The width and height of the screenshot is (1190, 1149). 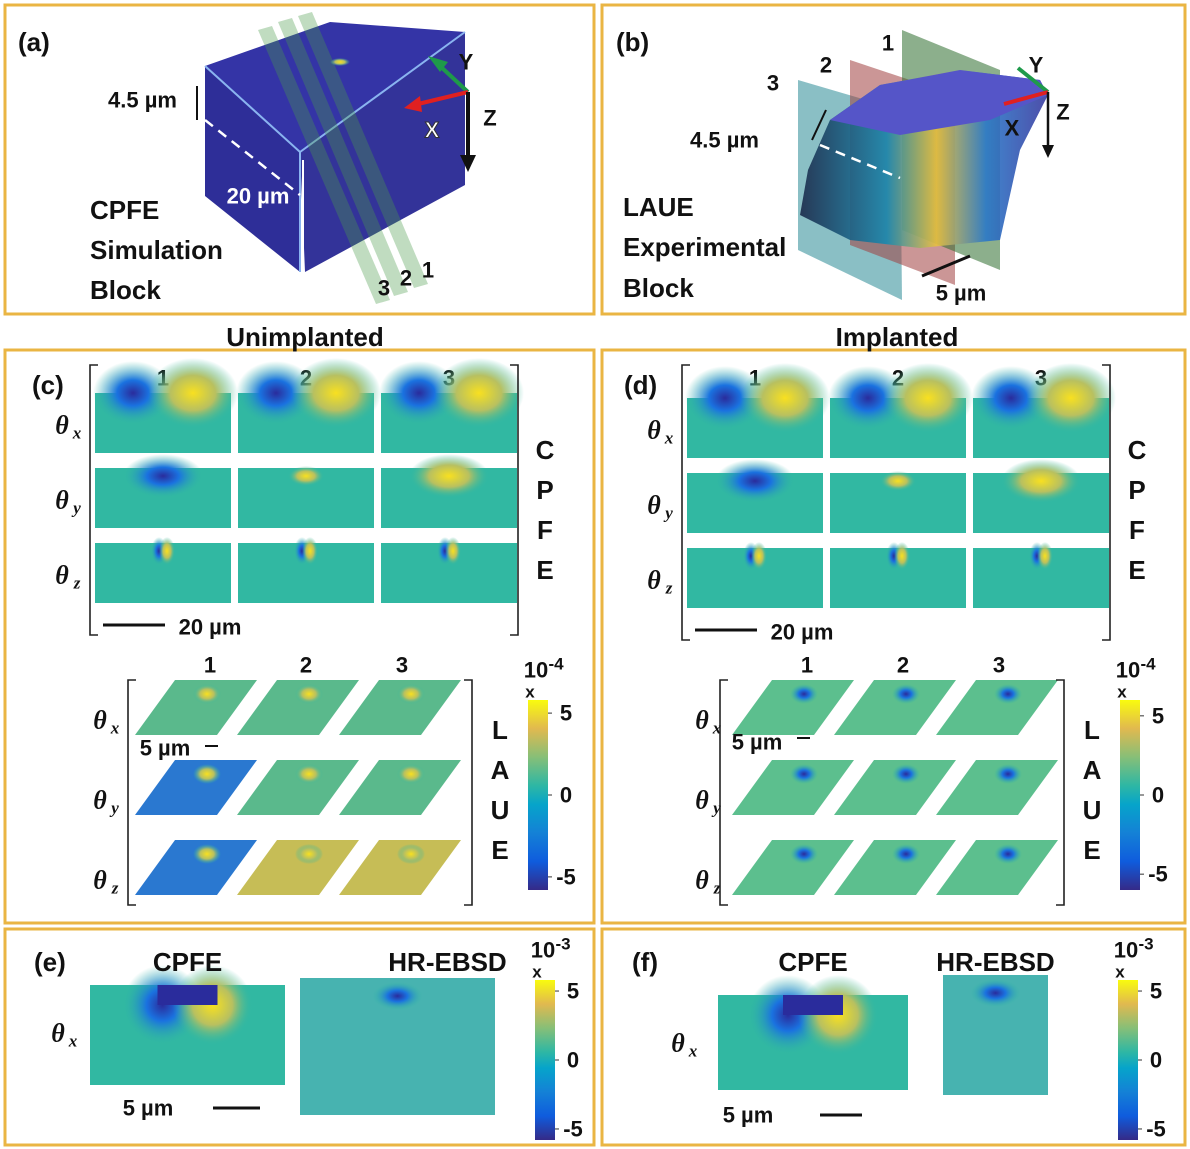 I want to click on block-title: Simulation, so click(x=156, y=250).